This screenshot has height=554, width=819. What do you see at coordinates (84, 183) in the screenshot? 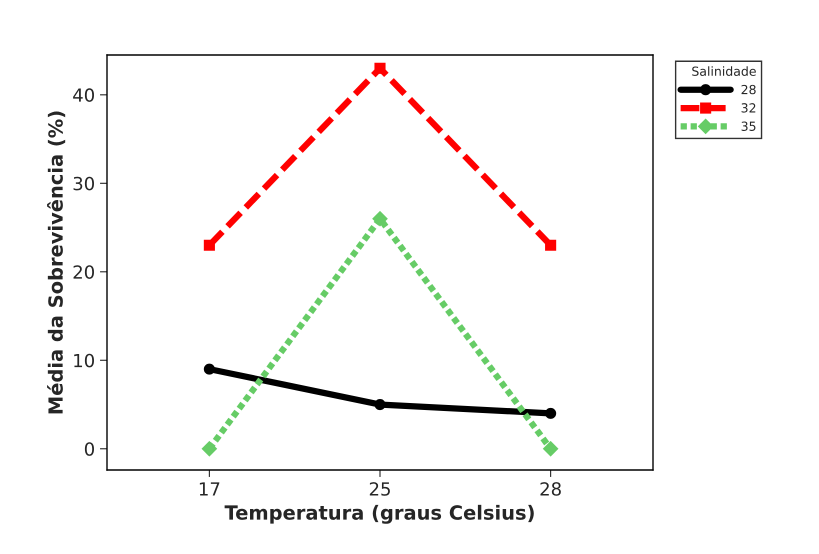
I see `y-tick-label: 30` at bounding box center [84, 183].